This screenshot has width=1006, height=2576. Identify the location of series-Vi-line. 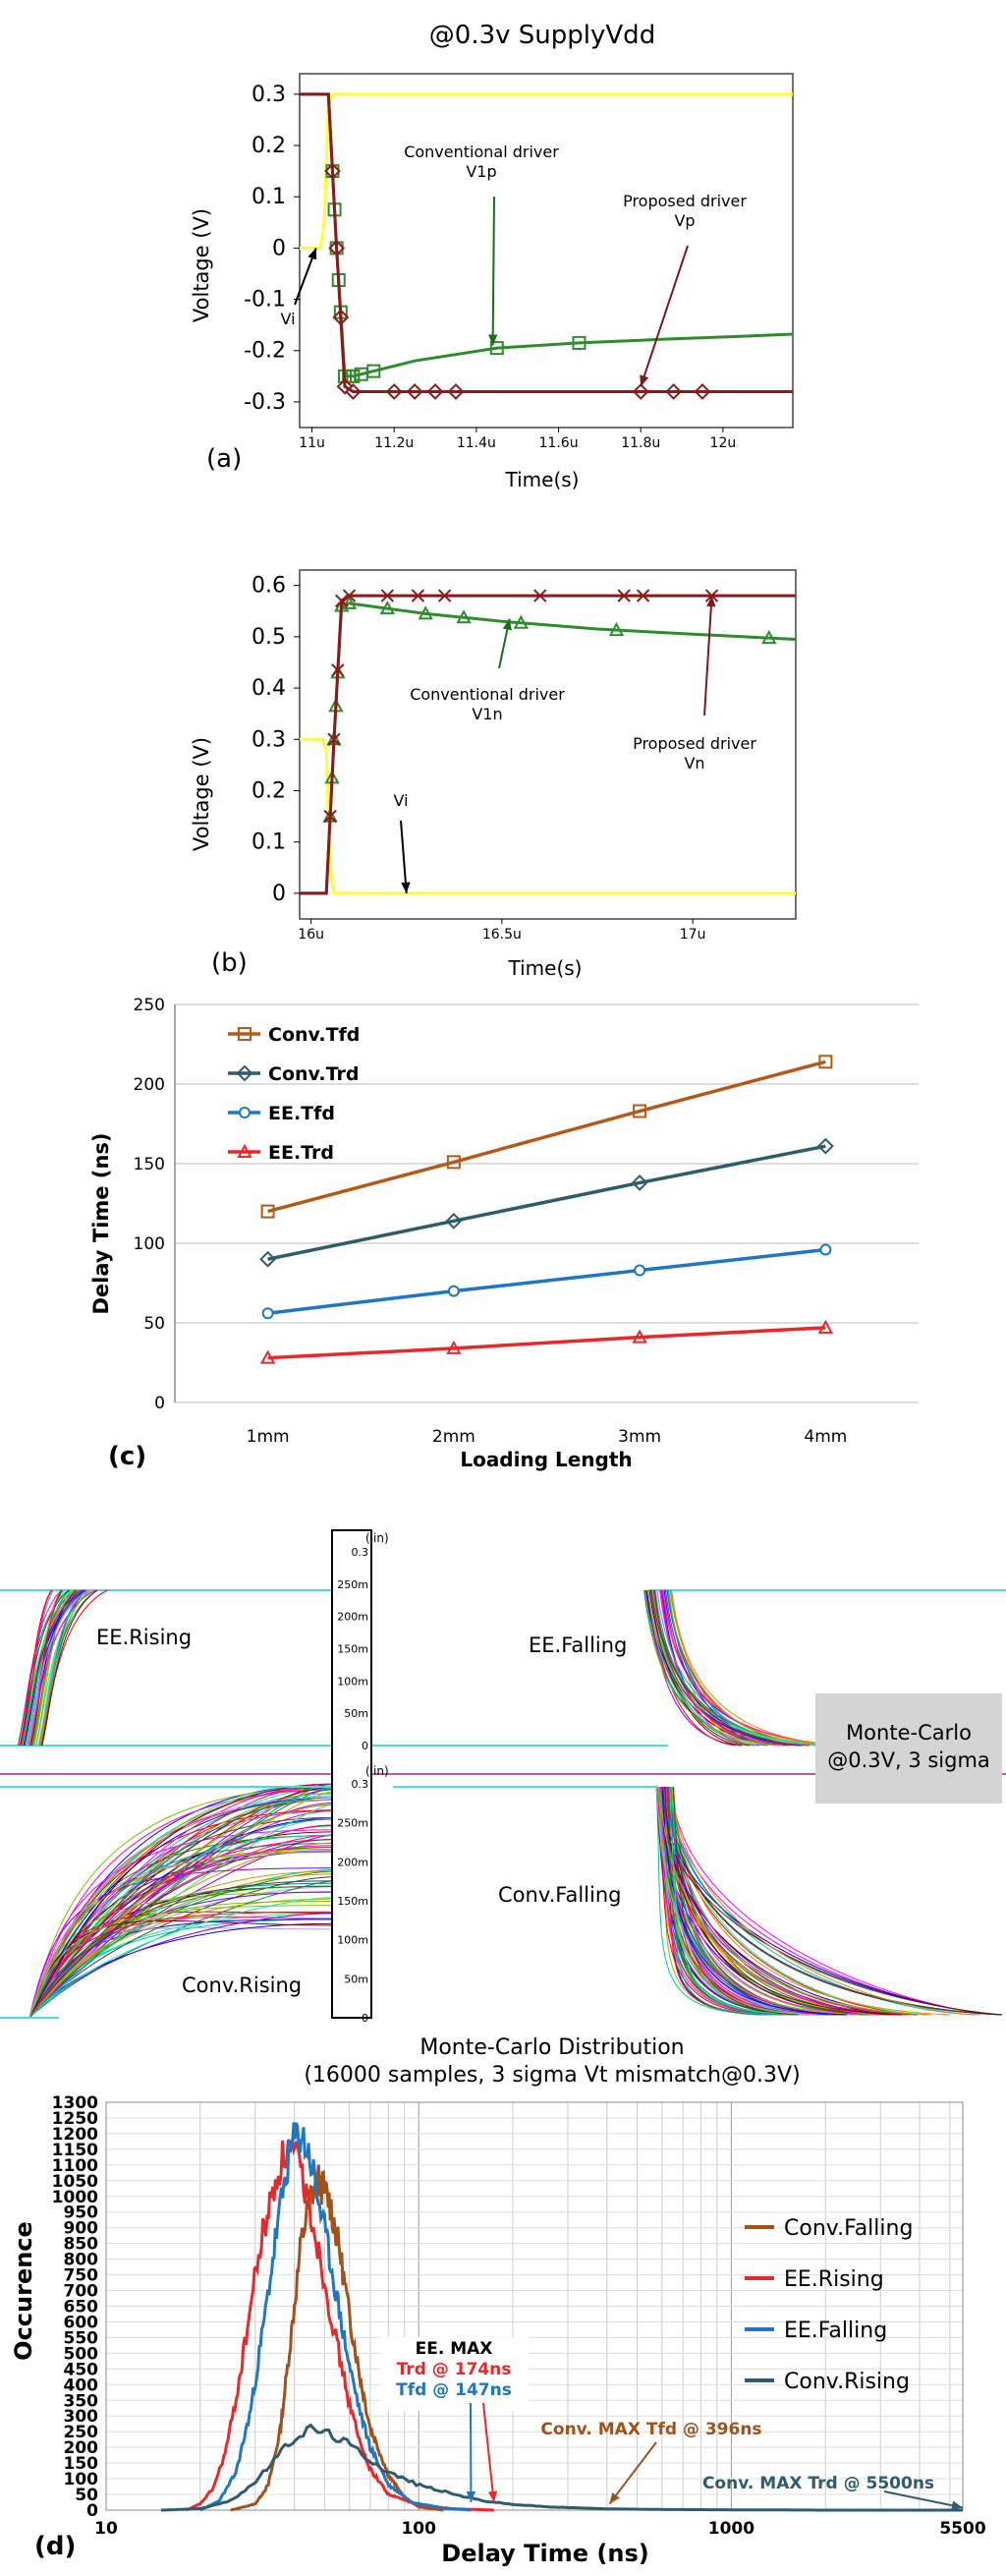
(546, 171).